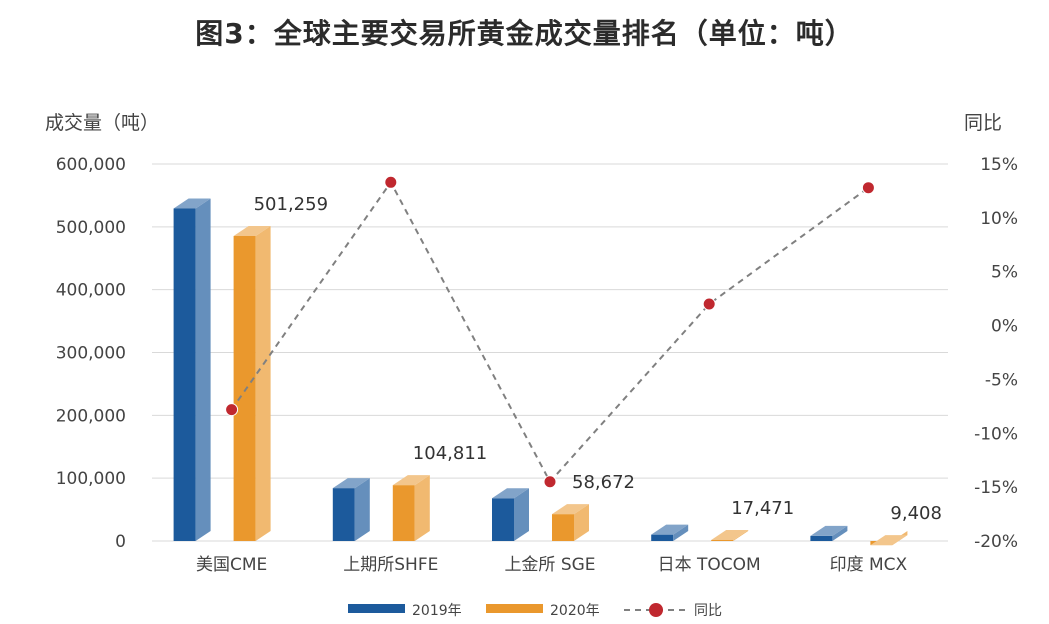  Describe the element at coordinates (450, 453) in the screenshot. I see `data-label: 104,811` at that location.